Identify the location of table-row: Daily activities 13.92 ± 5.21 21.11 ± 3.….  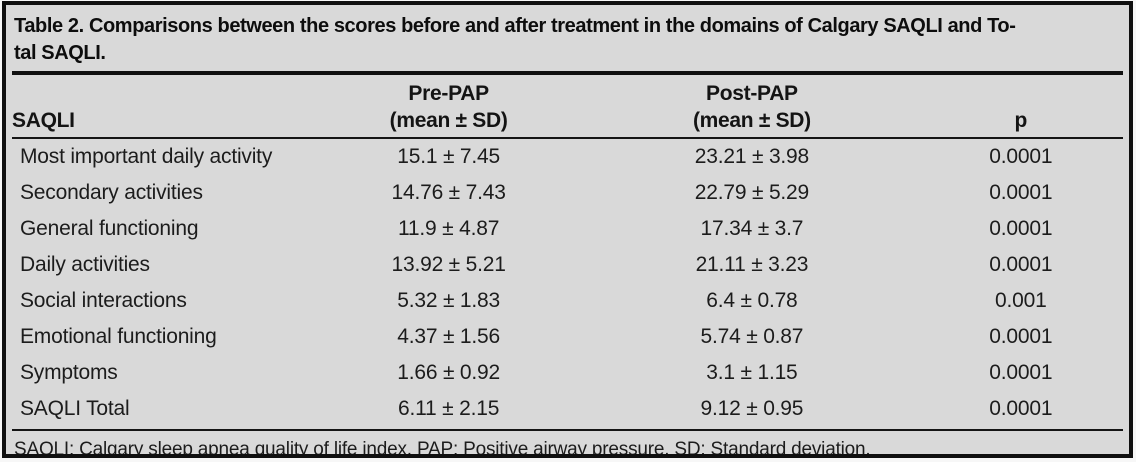
(567, 265).